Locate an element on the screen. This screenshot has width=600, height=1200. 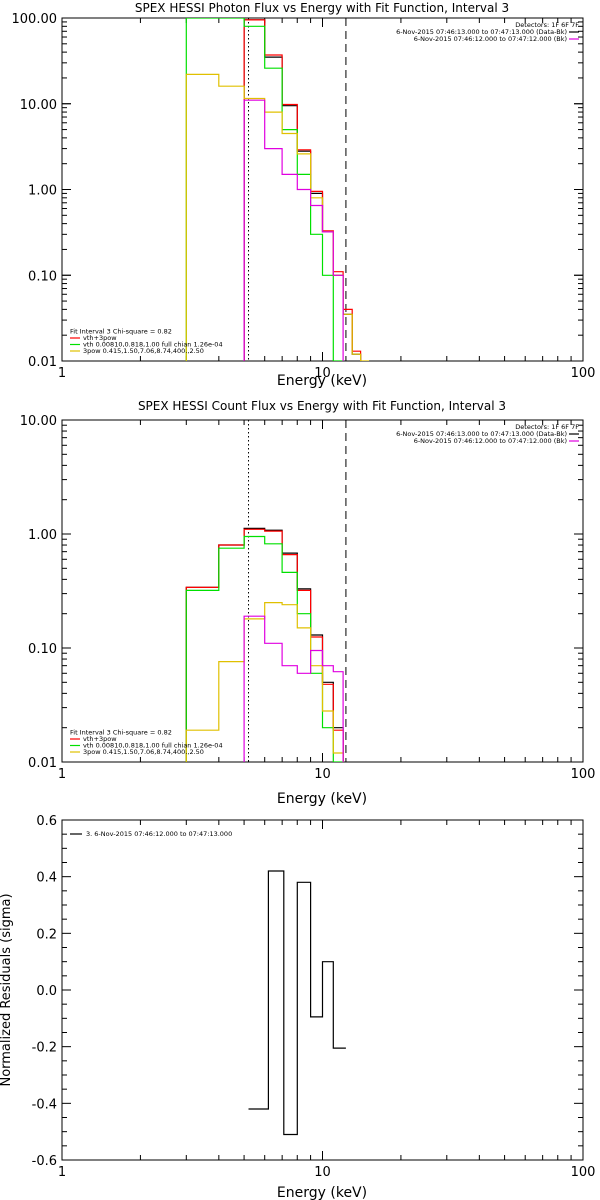
y-tick-label: 100.00 is located at coordinates (35, 19).